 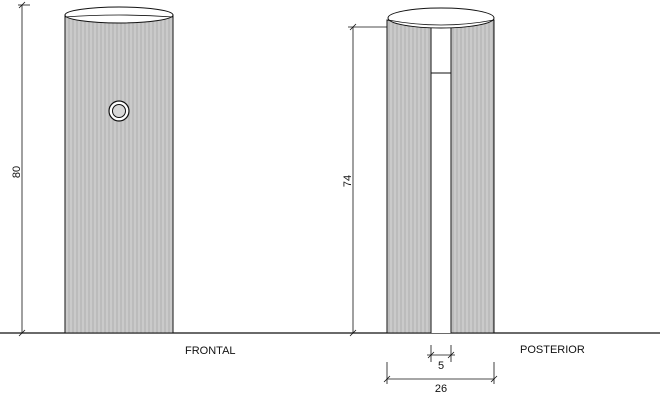 What do you see at coordinates (552, 350) in the screenshot?
I see `rear-view-label: POSTERIOR` at bounding box center [552, 350].